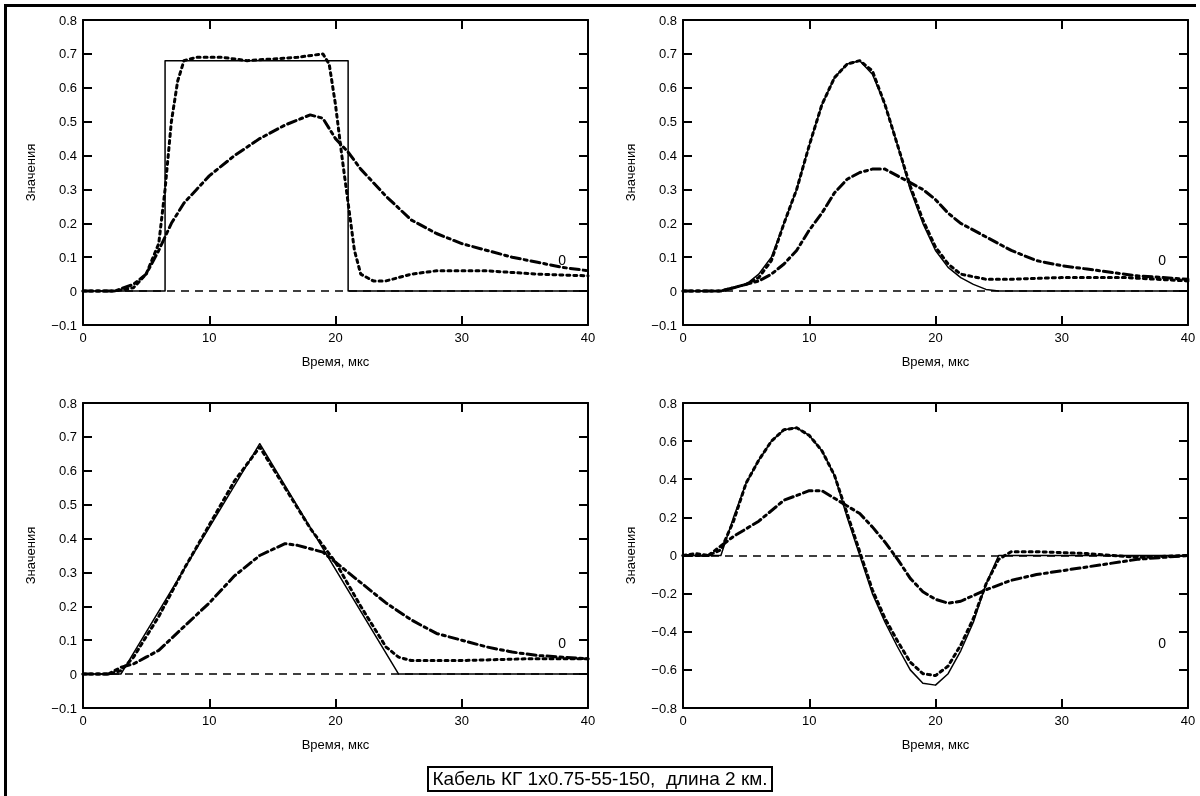 The width and height of the screenshot is (1200, 796). What do you see at coordinates (600, 779) in the screenshot?
I see `text: Кабель КГ 1x0.75-55-150, длина 2 км.` at bounding box center [600, 779].